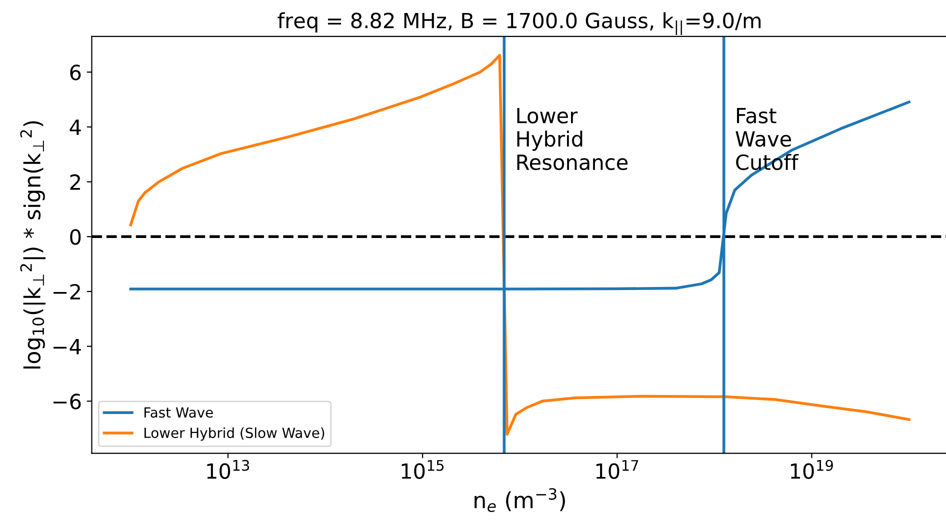 This screenshot has height=521, width=946. I want to click on y-tick-label: 0, so click(75, 237).